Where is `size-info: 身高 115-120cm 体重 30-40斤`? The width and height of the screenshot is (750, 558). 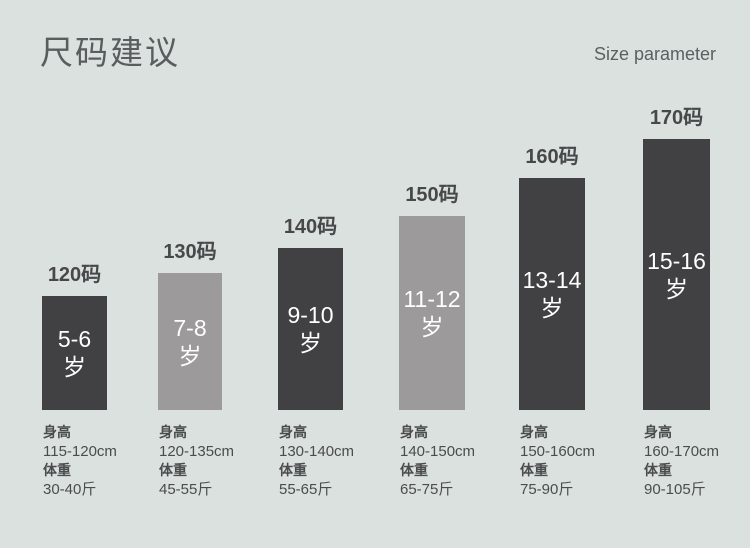 size-info: 身高 115-120cm 体重 30-40斤 is located at coordinates (99, 461).